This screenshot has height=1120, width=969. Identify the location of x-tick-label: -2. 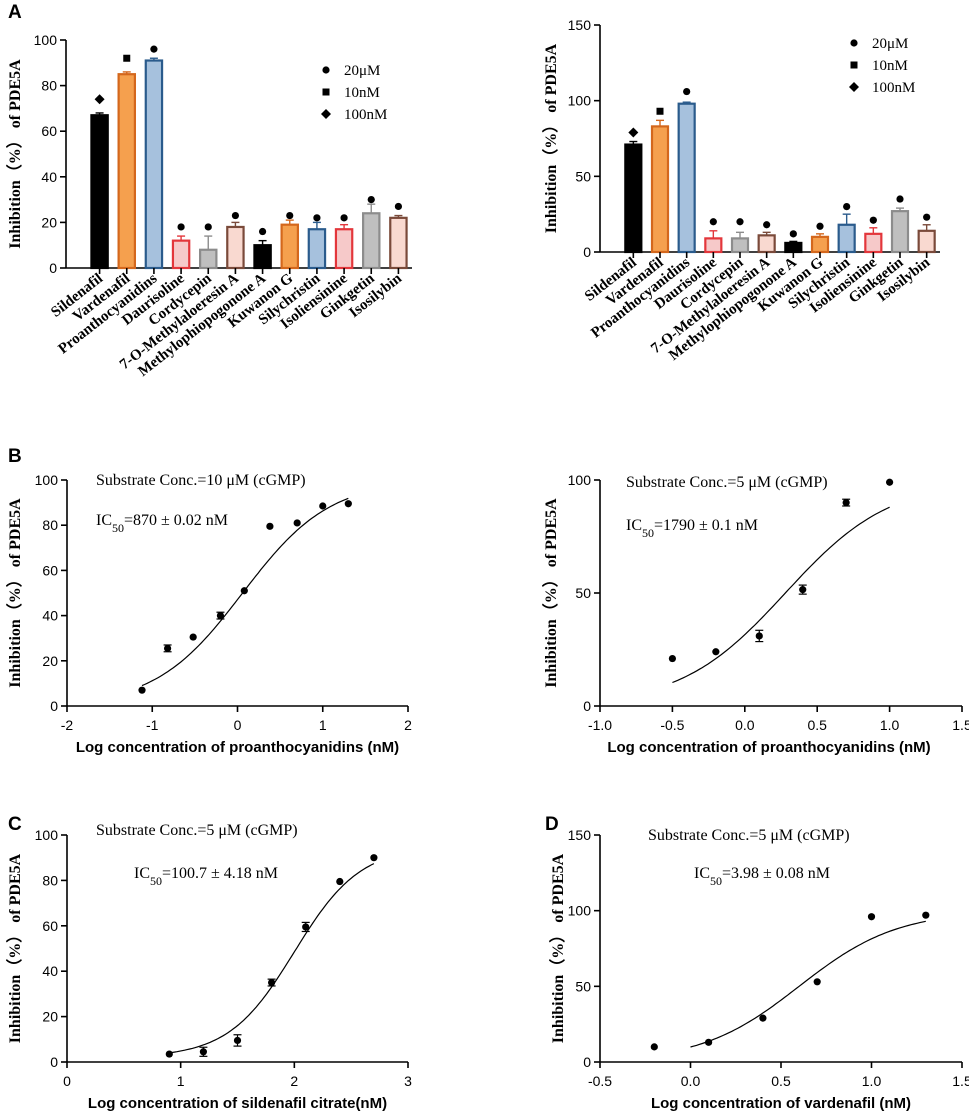
(67, 725).